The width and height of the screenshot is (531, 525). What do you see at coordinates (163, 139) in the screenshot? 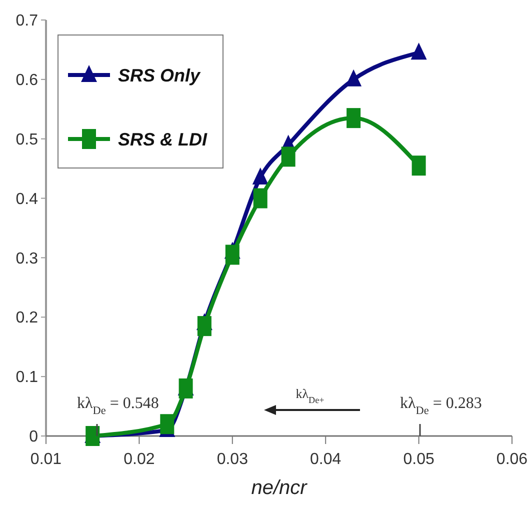
I see `legend-label: SRS & LDI` at bounding box center [163, 139].